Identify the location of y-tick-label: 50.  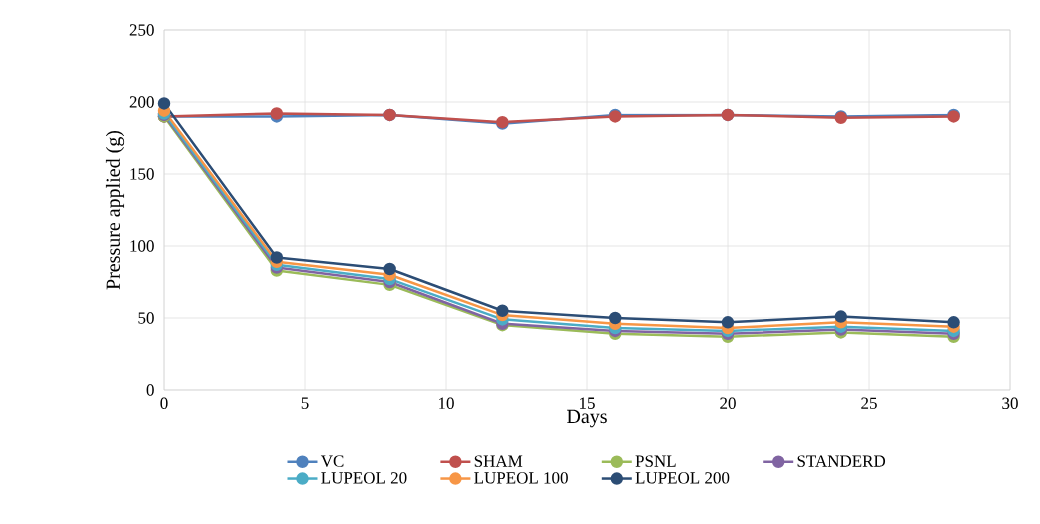
(146, 318).